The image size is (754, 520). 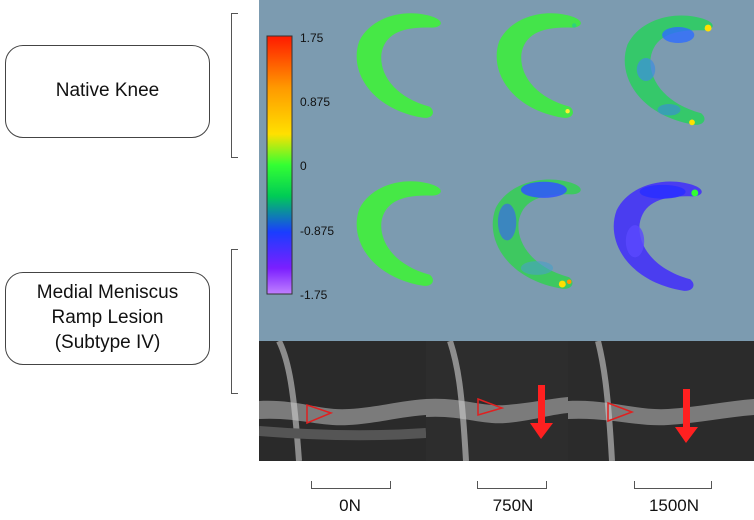 I want to click on colorbar, so click(x=279, y=165).